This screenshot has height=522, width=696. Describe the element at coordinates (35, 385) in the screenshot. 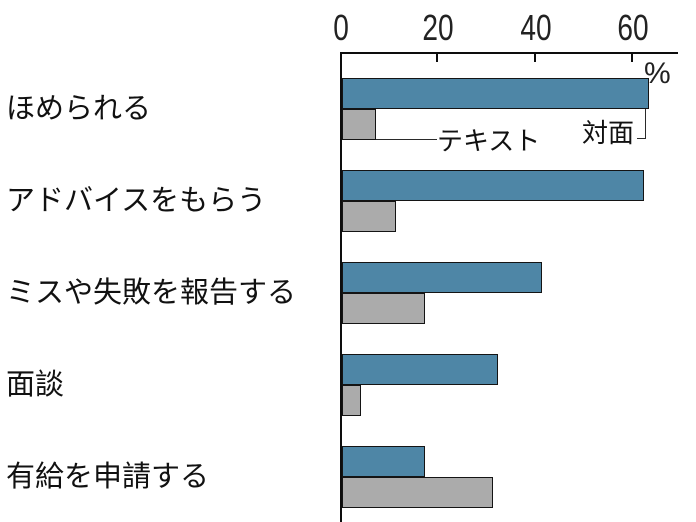

I see `category-label: 面談` at that location.